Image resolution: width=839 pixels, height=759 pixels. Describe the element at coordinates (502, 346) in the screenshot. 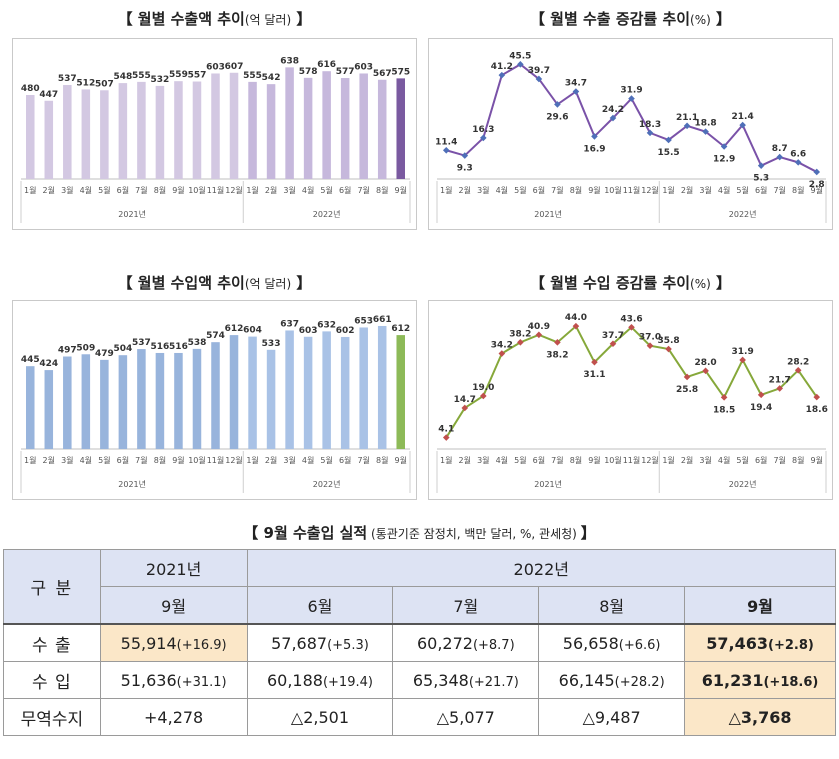

I see `data-label: 34.2` at that location.